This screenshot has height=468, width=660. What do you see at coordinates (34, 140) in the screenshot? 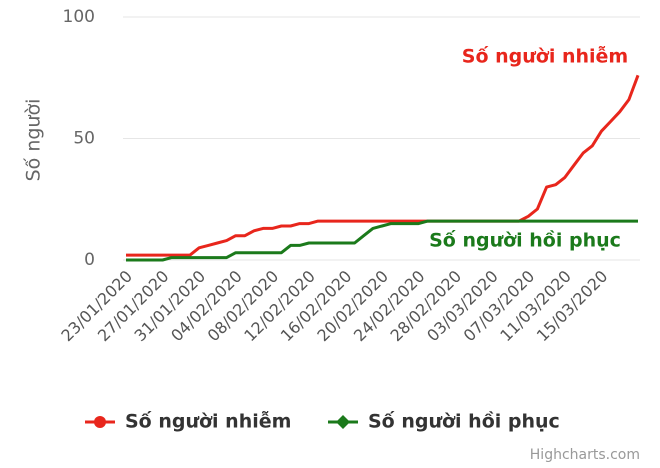
I see `y-axis-title: Số người` at bounding box center [34, 140].